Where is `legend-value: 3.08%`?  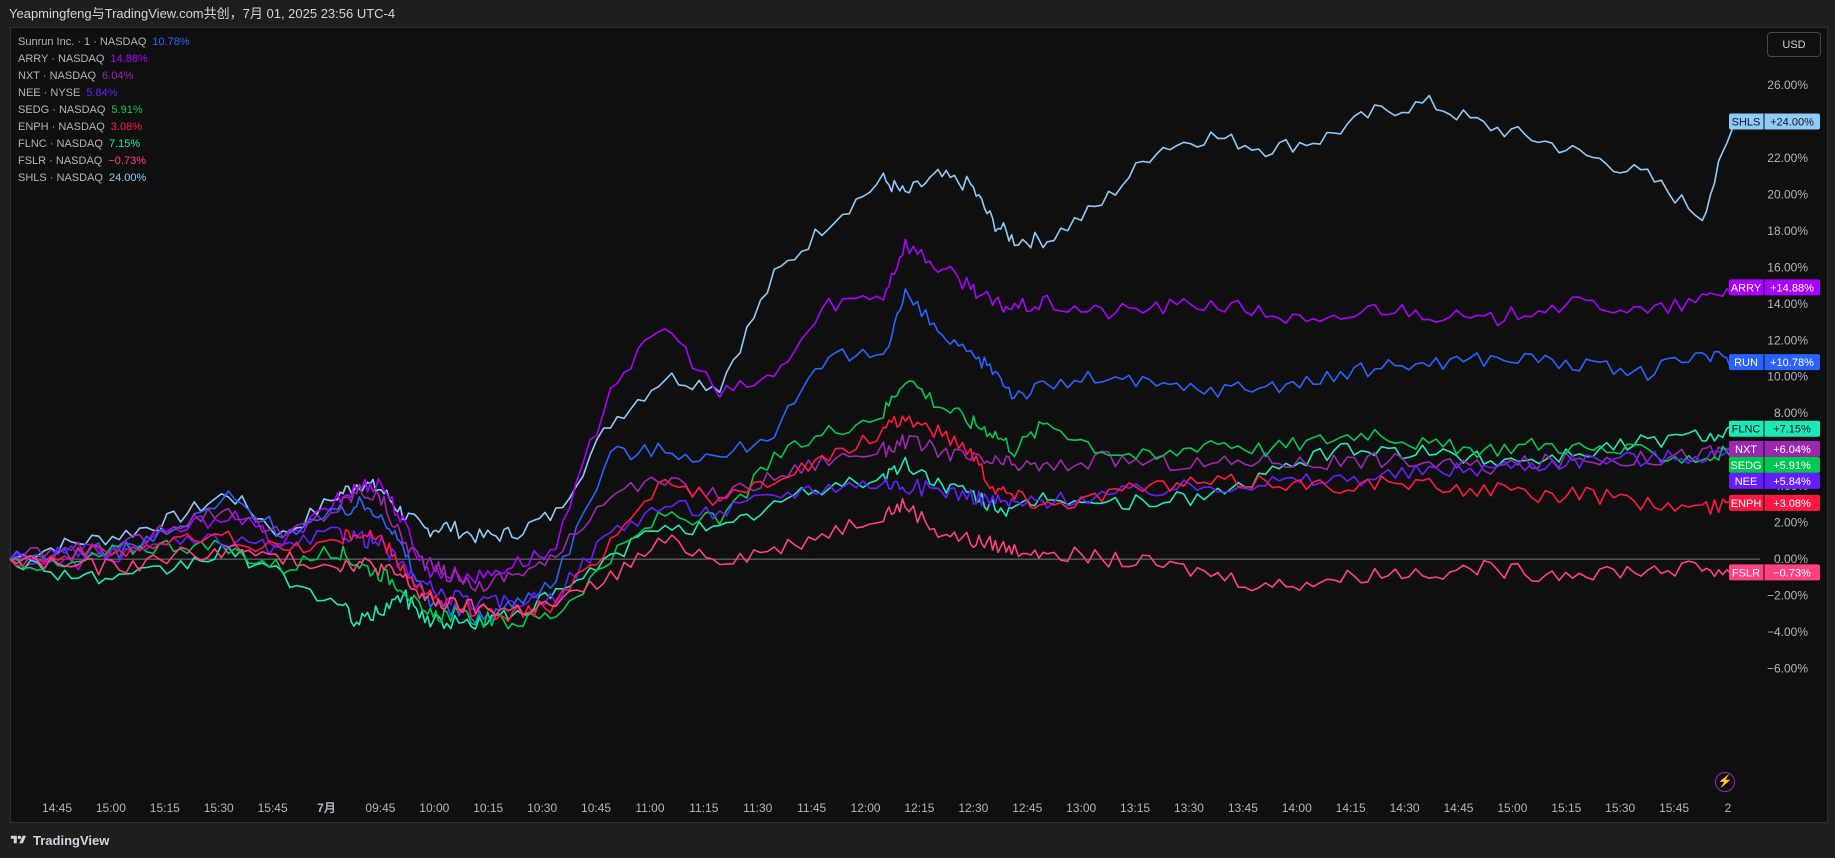 legend-value: 3.08% is located at coordinates (126, 127).